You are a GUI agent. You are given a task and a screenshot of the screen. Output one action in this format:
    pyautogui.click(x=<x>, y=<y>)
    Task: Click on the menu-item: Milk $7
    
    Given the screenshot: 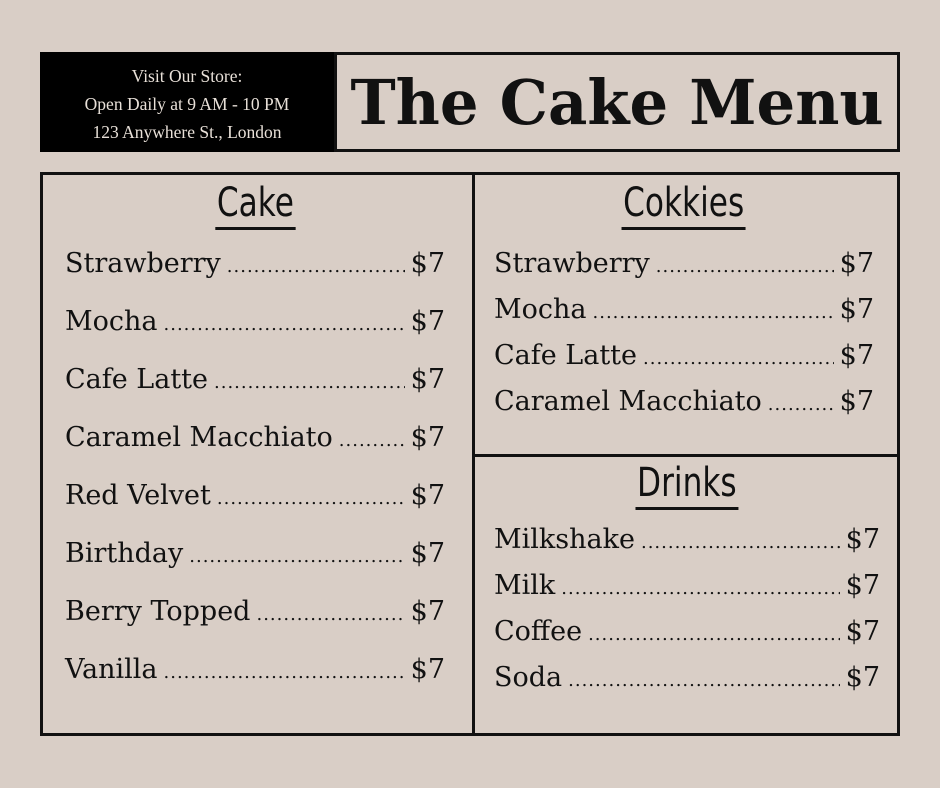 What is the action you would take?
    pyautogui.click(x=687, y=593)
    